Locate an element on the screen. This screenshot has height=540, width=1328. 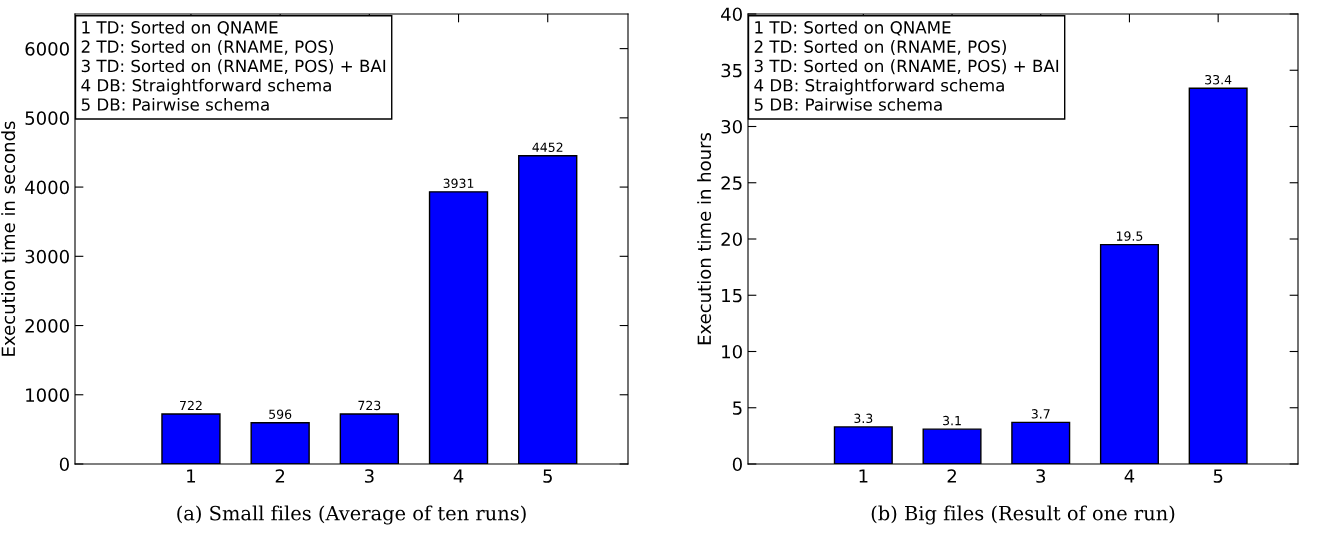
y-tick-label: 35 is located at coordinates (731, 70).